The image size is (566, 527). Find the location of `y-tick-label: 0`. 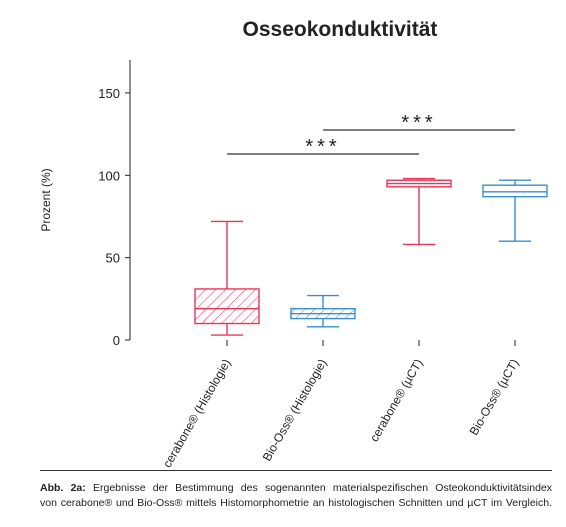

y-tick-label: 0 is located at coordinates (116, 340).